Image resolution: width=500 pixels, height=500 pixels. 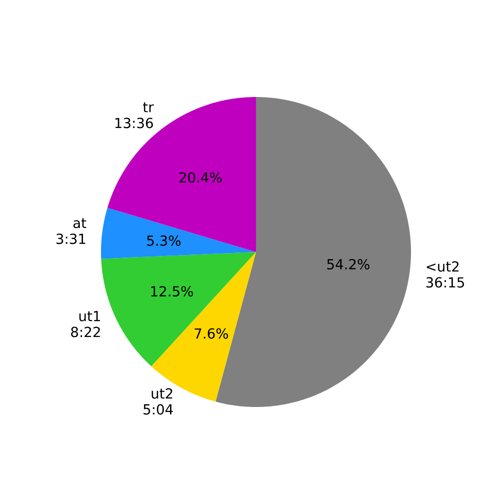 What do you see at coordinates (85, 332) in the screenshot?
I see `text: 8:22` at bounding box center [85, 332].